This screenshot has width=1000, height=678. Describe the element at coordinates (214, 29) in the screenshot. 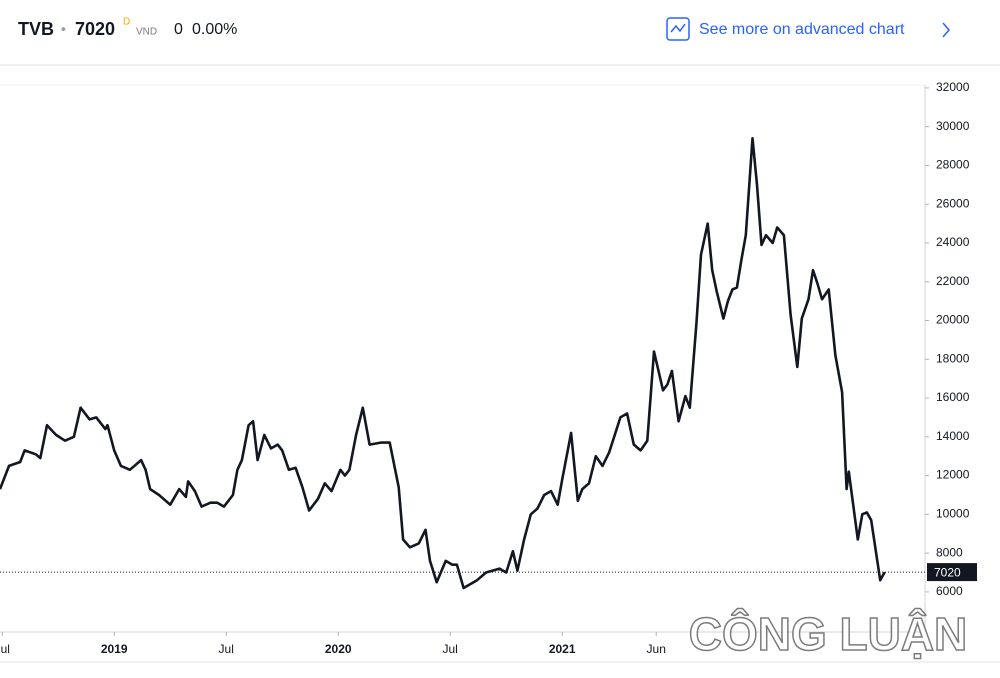

I see `change-percent: 0.00%` at that location.